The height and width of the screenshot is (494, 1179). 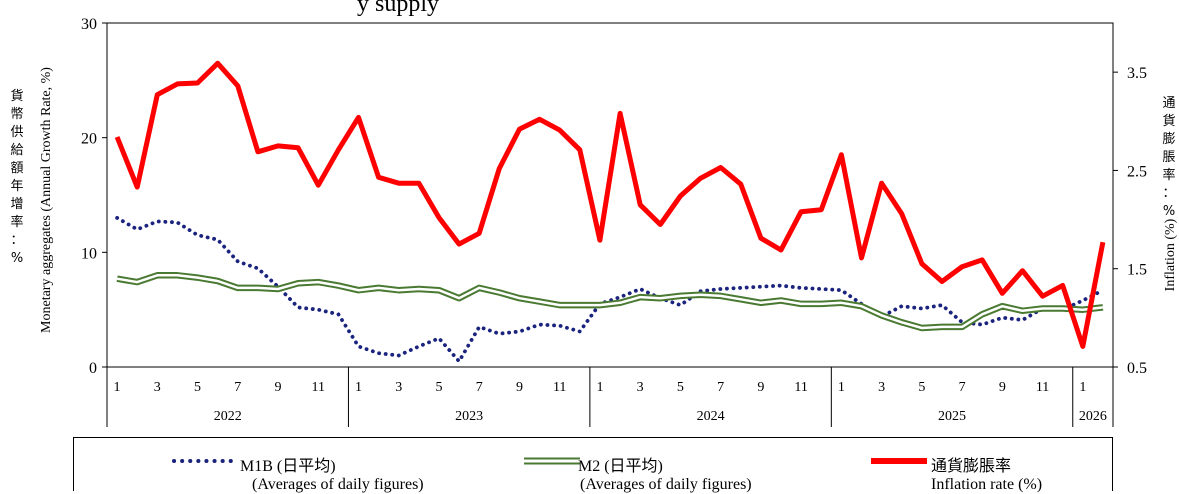 What do you see at coordinates (16, 186) in the screenshot?
I see `y-left-zh-char: 年` at bounding box center [16, 186].